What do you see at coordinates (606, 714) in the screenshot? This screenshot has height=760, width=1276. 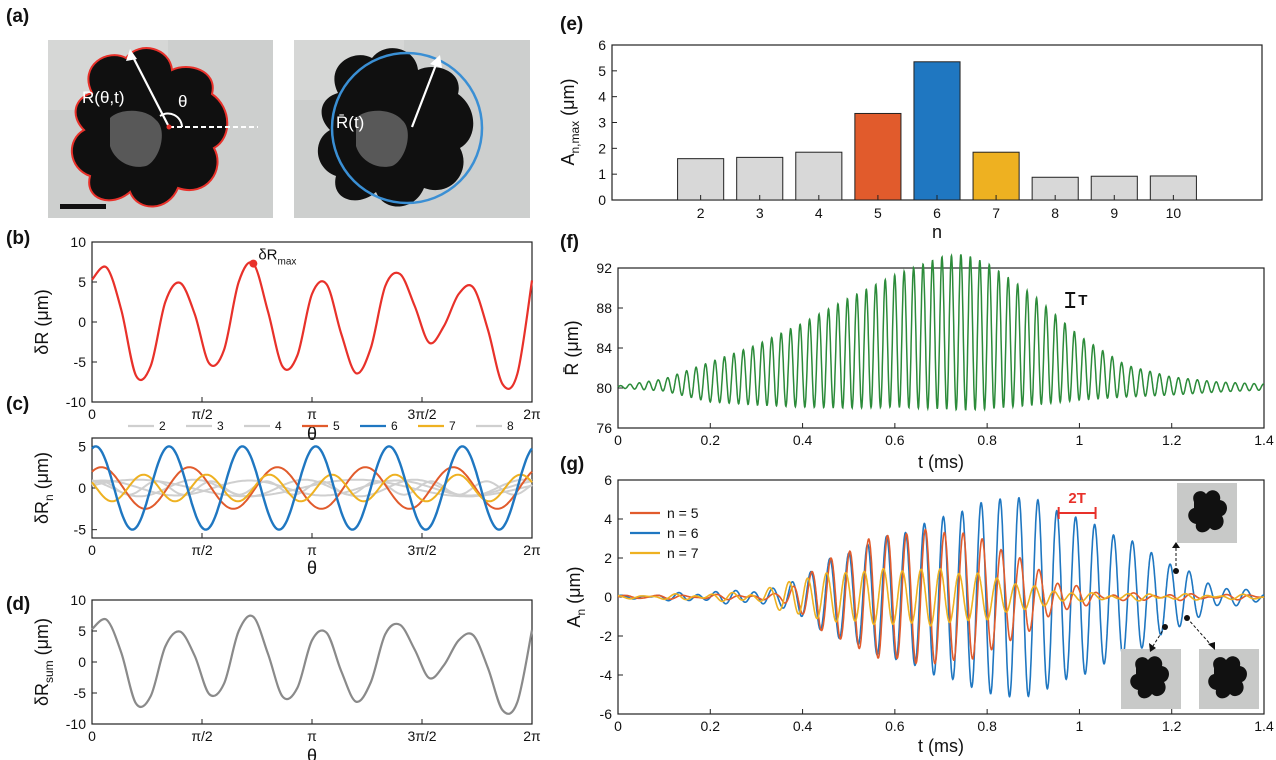 I see `y-tick-label: -6` at bounding box center [606, 714].